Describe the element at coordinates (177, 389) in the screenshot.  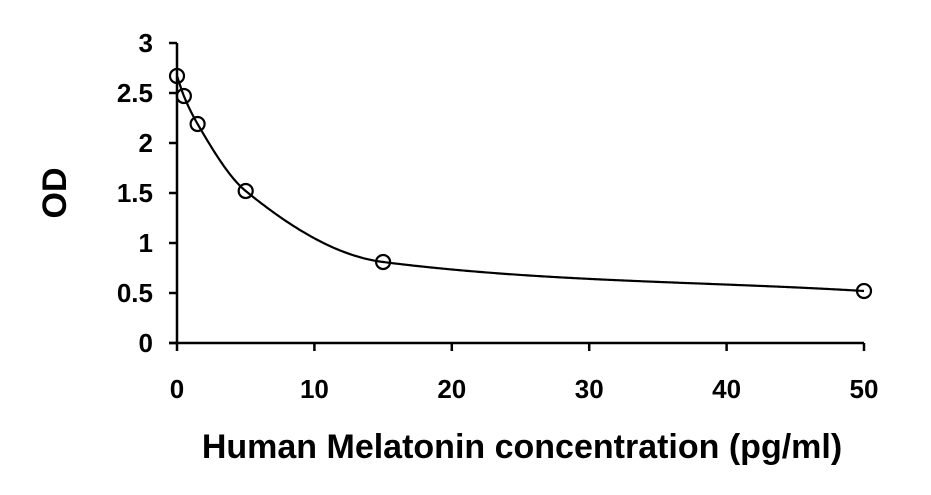
I see `x-tick-label: 0` at that location.